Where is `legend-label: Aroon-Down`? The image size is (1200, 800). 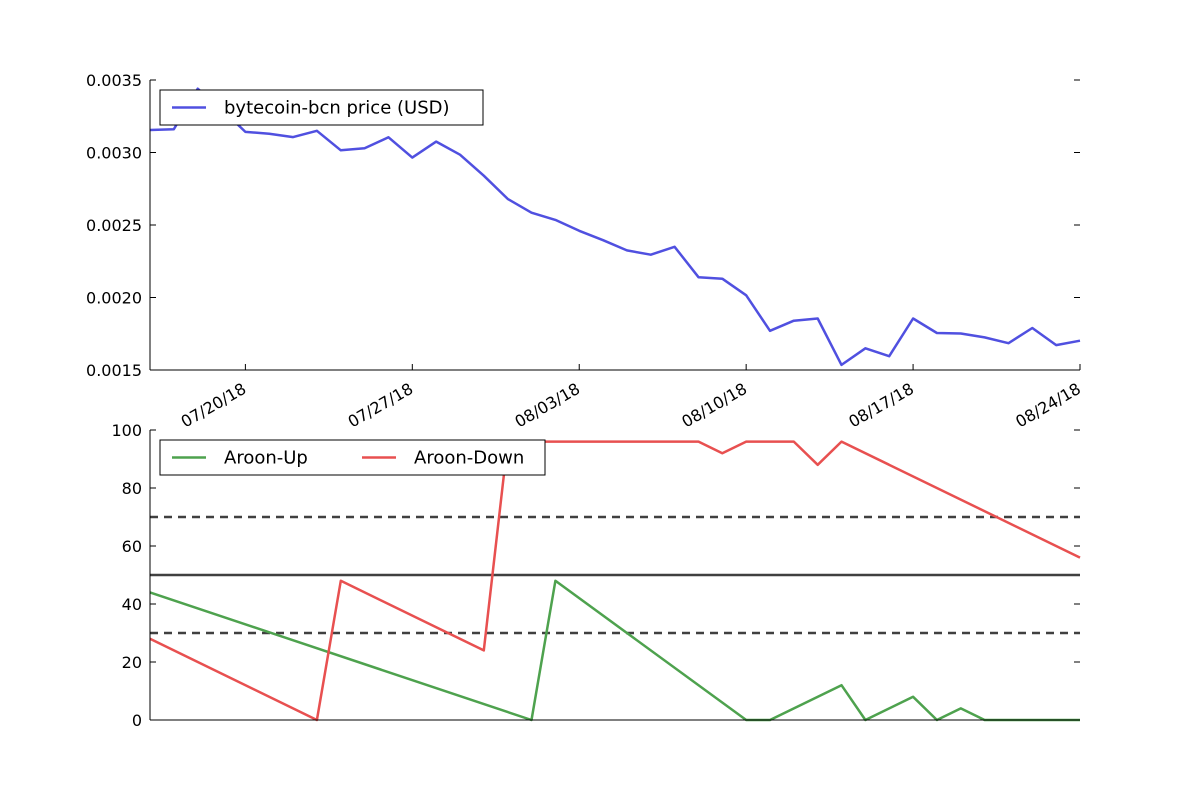 legend-label: Aroon-Down is located at coordinates (469, 458).